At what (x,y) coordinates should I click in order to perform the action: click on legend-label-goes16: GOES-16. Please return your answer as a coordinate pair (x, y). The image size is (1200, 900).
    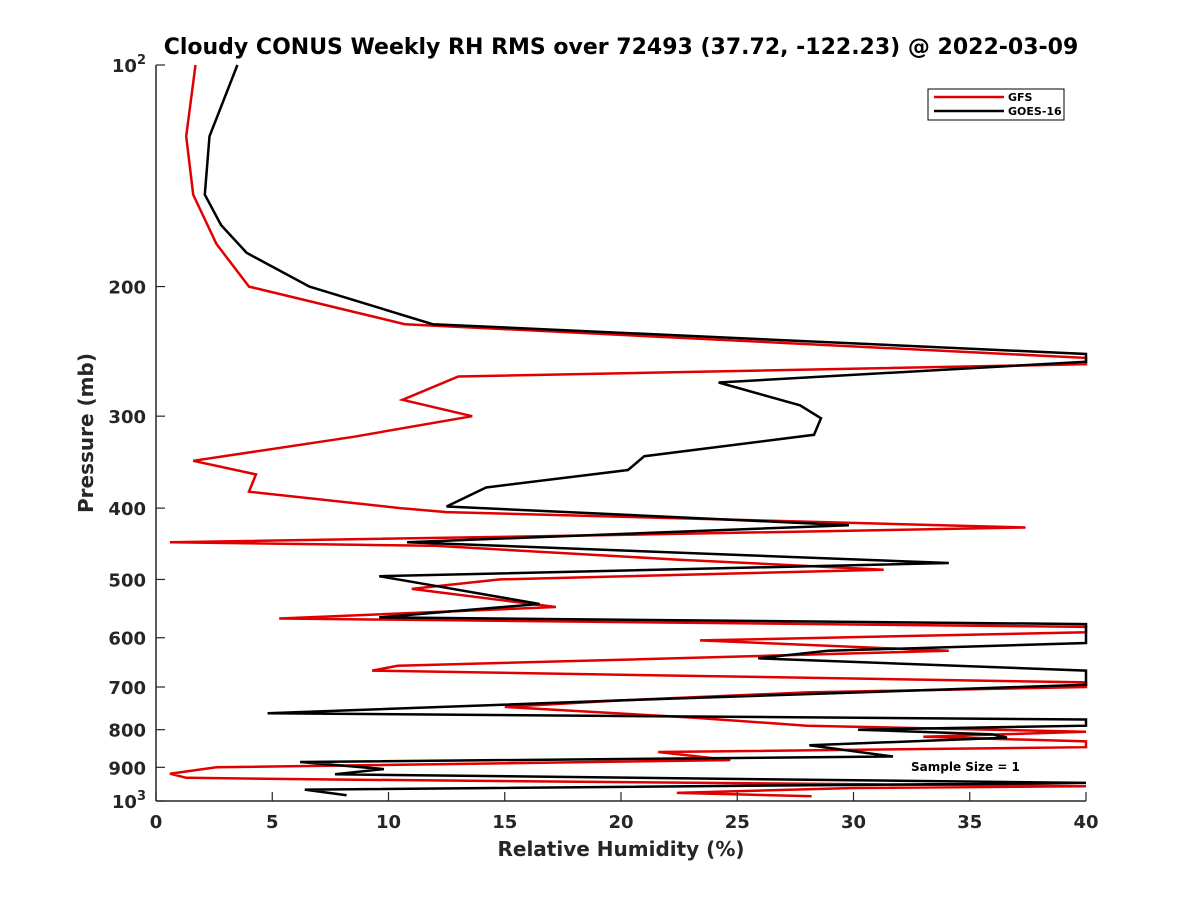
    Looking at the image, I should click on (1035, 111).